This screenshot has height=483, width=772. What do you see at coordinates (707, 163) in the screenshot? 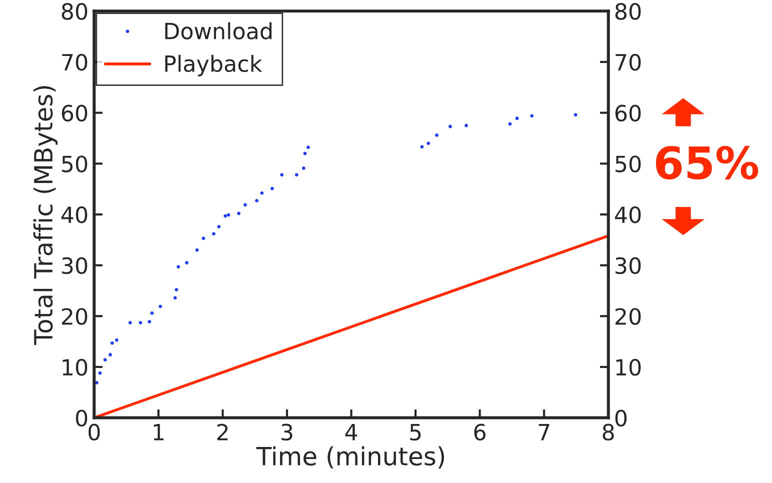
I see `text: 65%` at bounding box center [707, 163].